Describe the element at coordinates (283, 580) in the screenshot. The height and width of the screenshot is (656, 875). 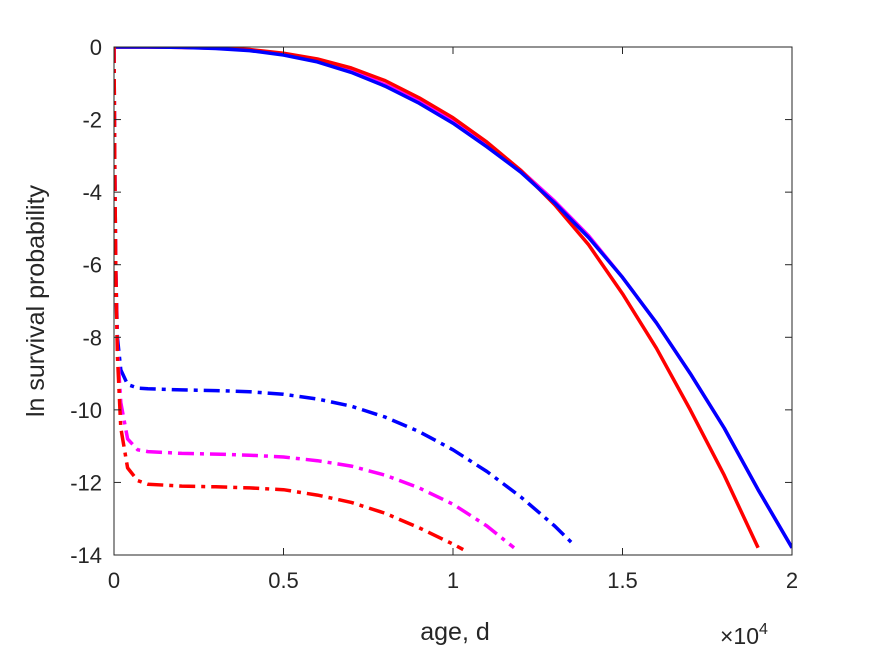
I see `x-tick-label: 0.5` at that location.